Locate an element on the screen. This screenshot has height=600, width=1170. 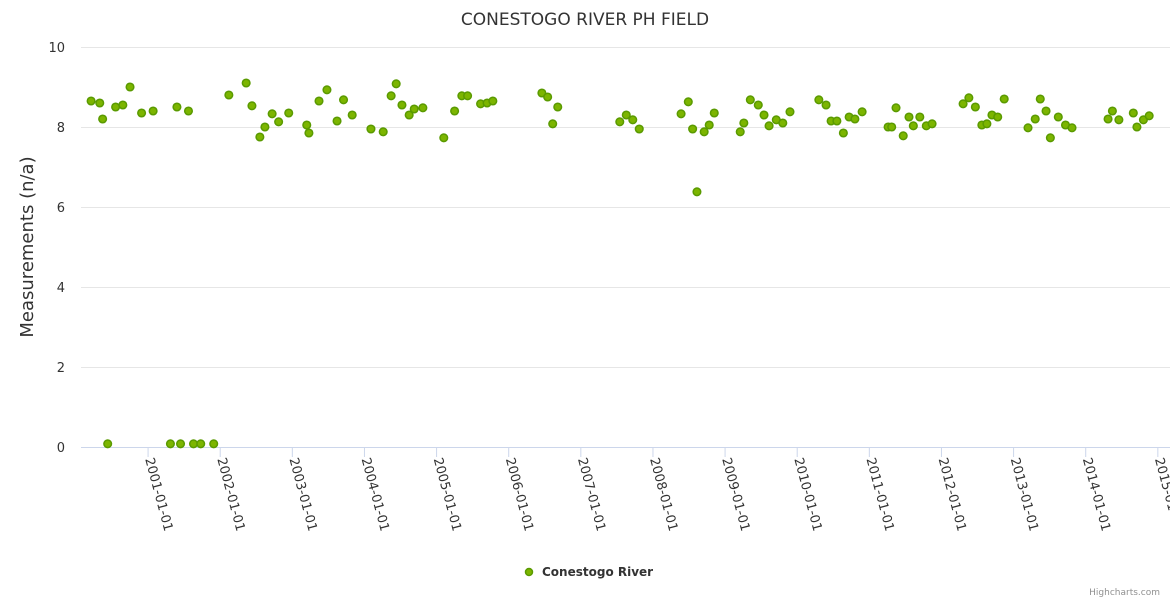
legend-item-label: Conestogo River is located at coordinates (597, 572).